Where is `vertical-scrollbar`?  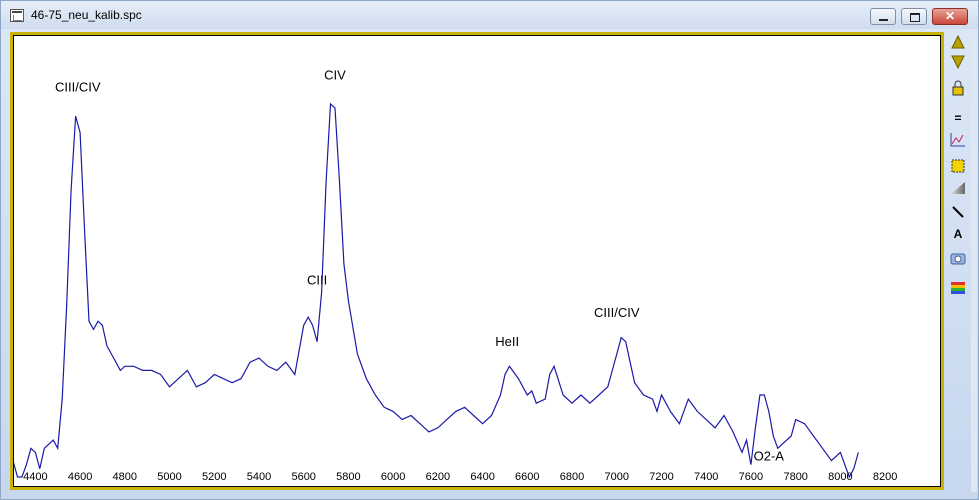
vertical-scrollbar is located at coordinates (974, 262).